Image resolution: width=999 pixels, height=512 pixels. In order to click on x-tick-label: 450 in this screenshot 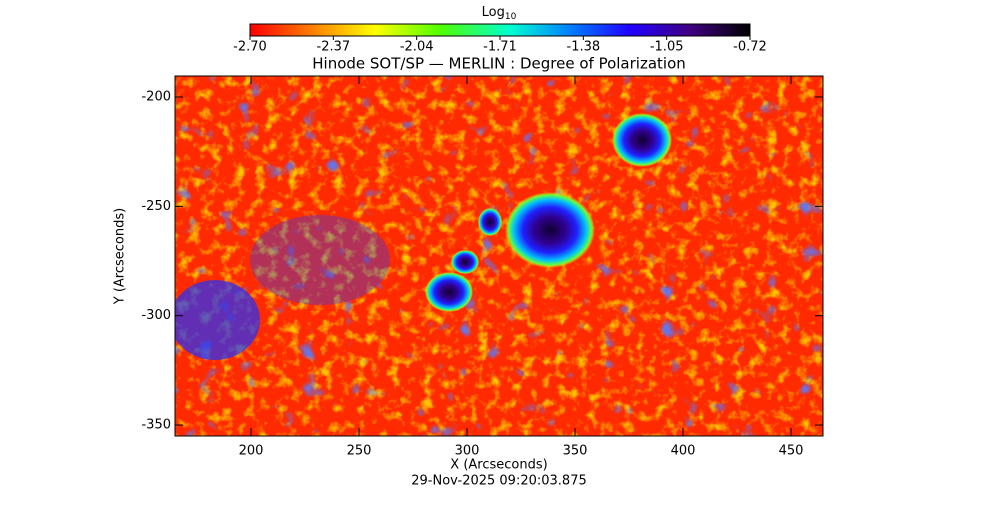, I will do `click(791, 451)`.